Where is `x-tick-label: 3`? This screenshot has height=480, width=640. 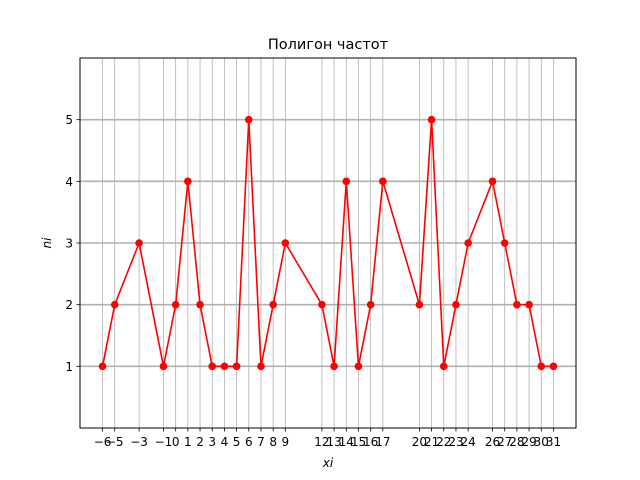
x-tick-label: 3 is located at coordinates (212, 442).